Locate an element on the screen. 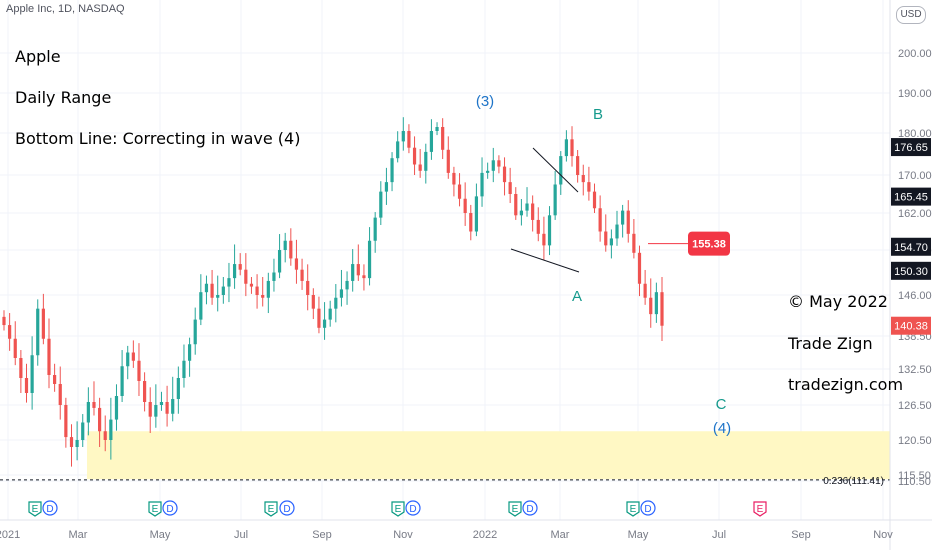 The width and height of the screenshot is (932, 550). currency-badge: USD is located at coordinates (911, 15).